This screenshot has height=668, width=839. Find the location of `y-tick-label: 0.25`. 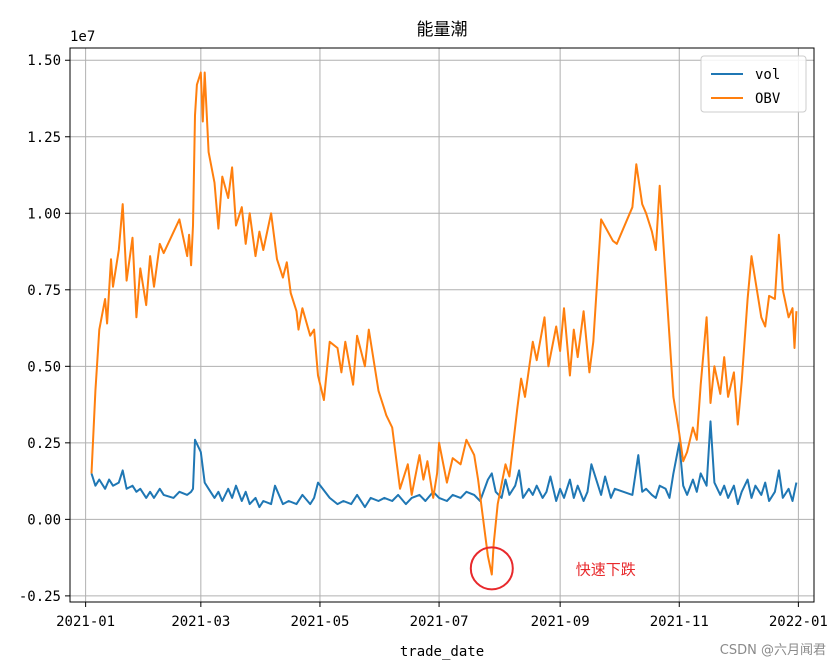

y-tick-label: 0.25 is located at coordinates (44, 444).